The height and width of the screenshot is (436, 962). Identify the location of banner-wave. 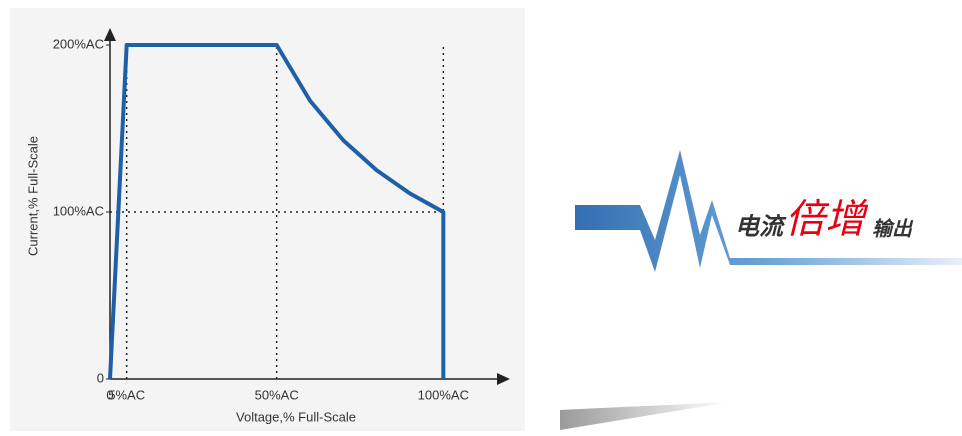
(768, 211).